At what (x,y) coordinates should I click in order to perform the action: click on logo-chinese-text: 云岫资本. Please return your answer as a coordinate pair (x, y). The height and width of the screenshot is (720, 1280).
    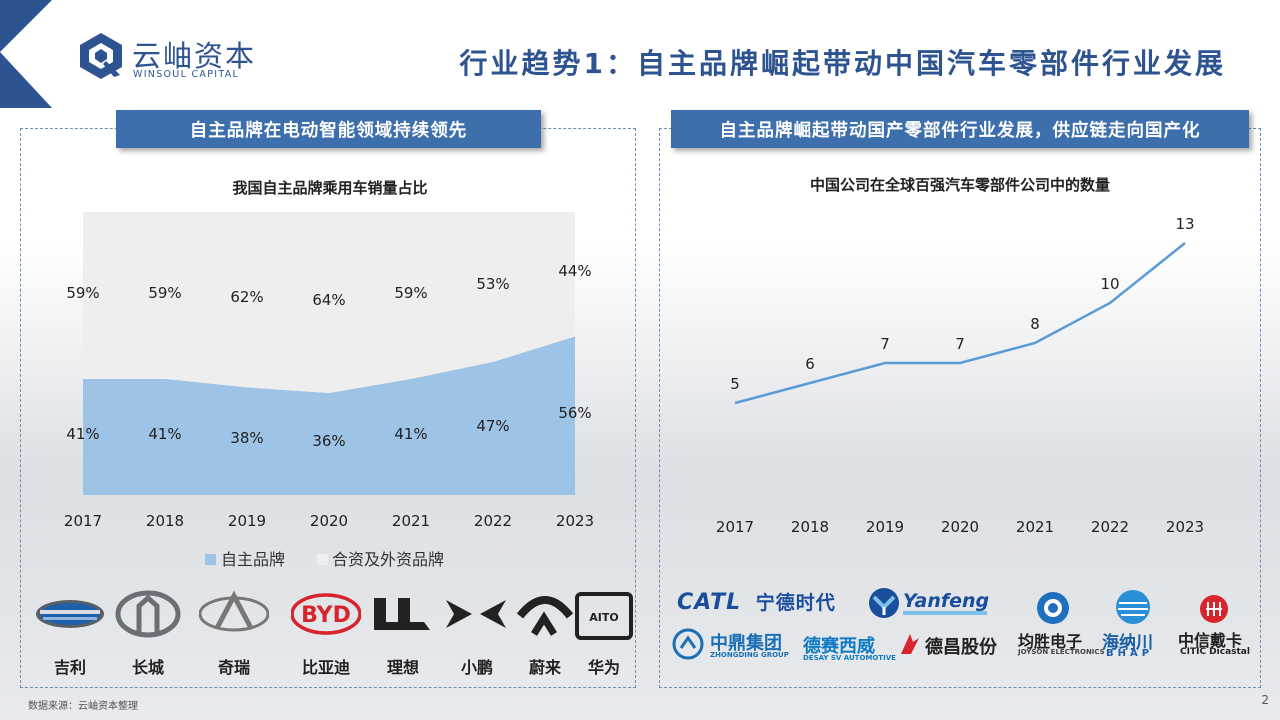
    Looking at the image, I should click on (194, 56).